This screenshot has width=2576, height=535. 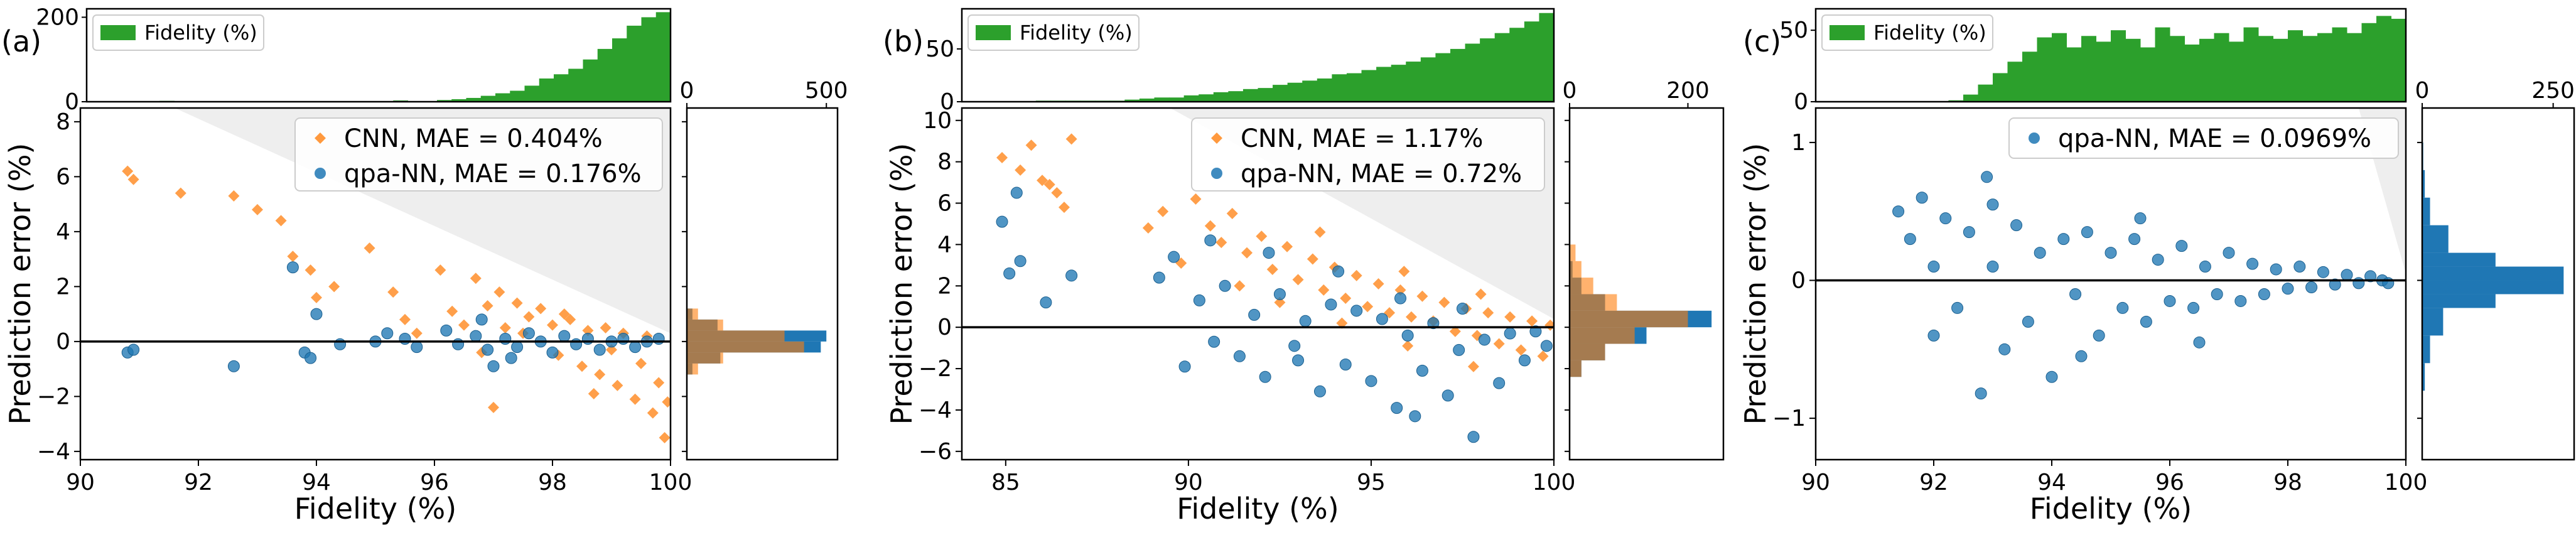 I want to click on qpa-nn-error-bar, so click(x=2423, y=184).